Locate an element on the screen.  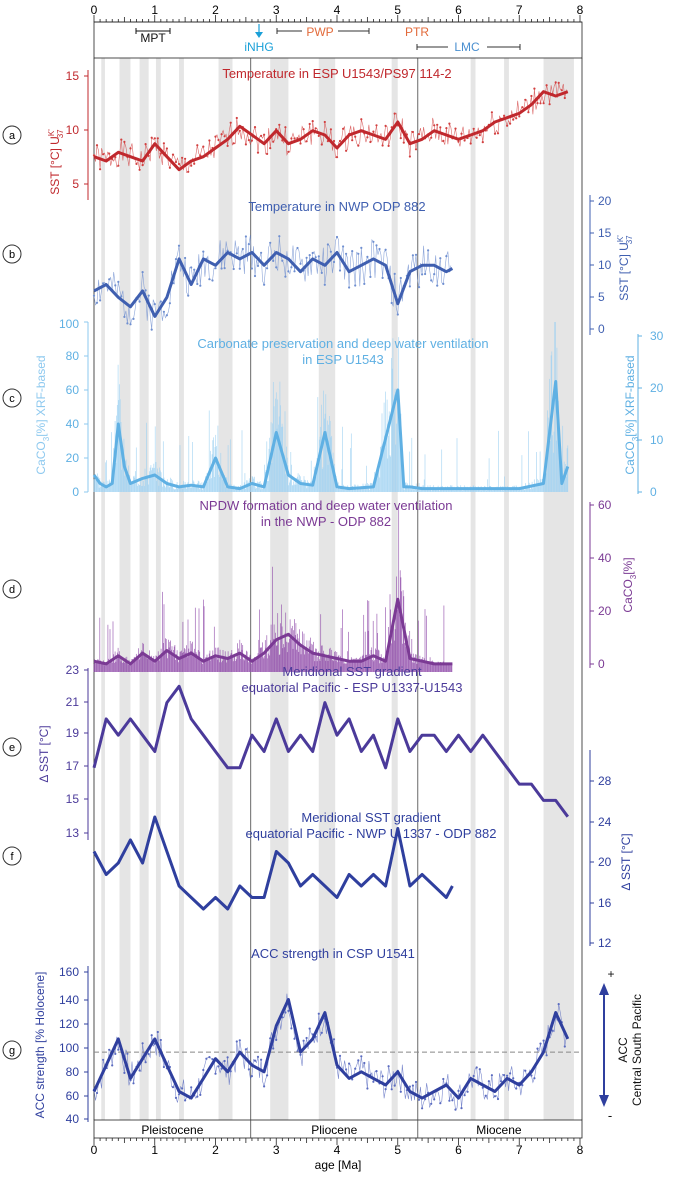
axis-g-tick-60: 60 is located at coordinates (73, 1096).